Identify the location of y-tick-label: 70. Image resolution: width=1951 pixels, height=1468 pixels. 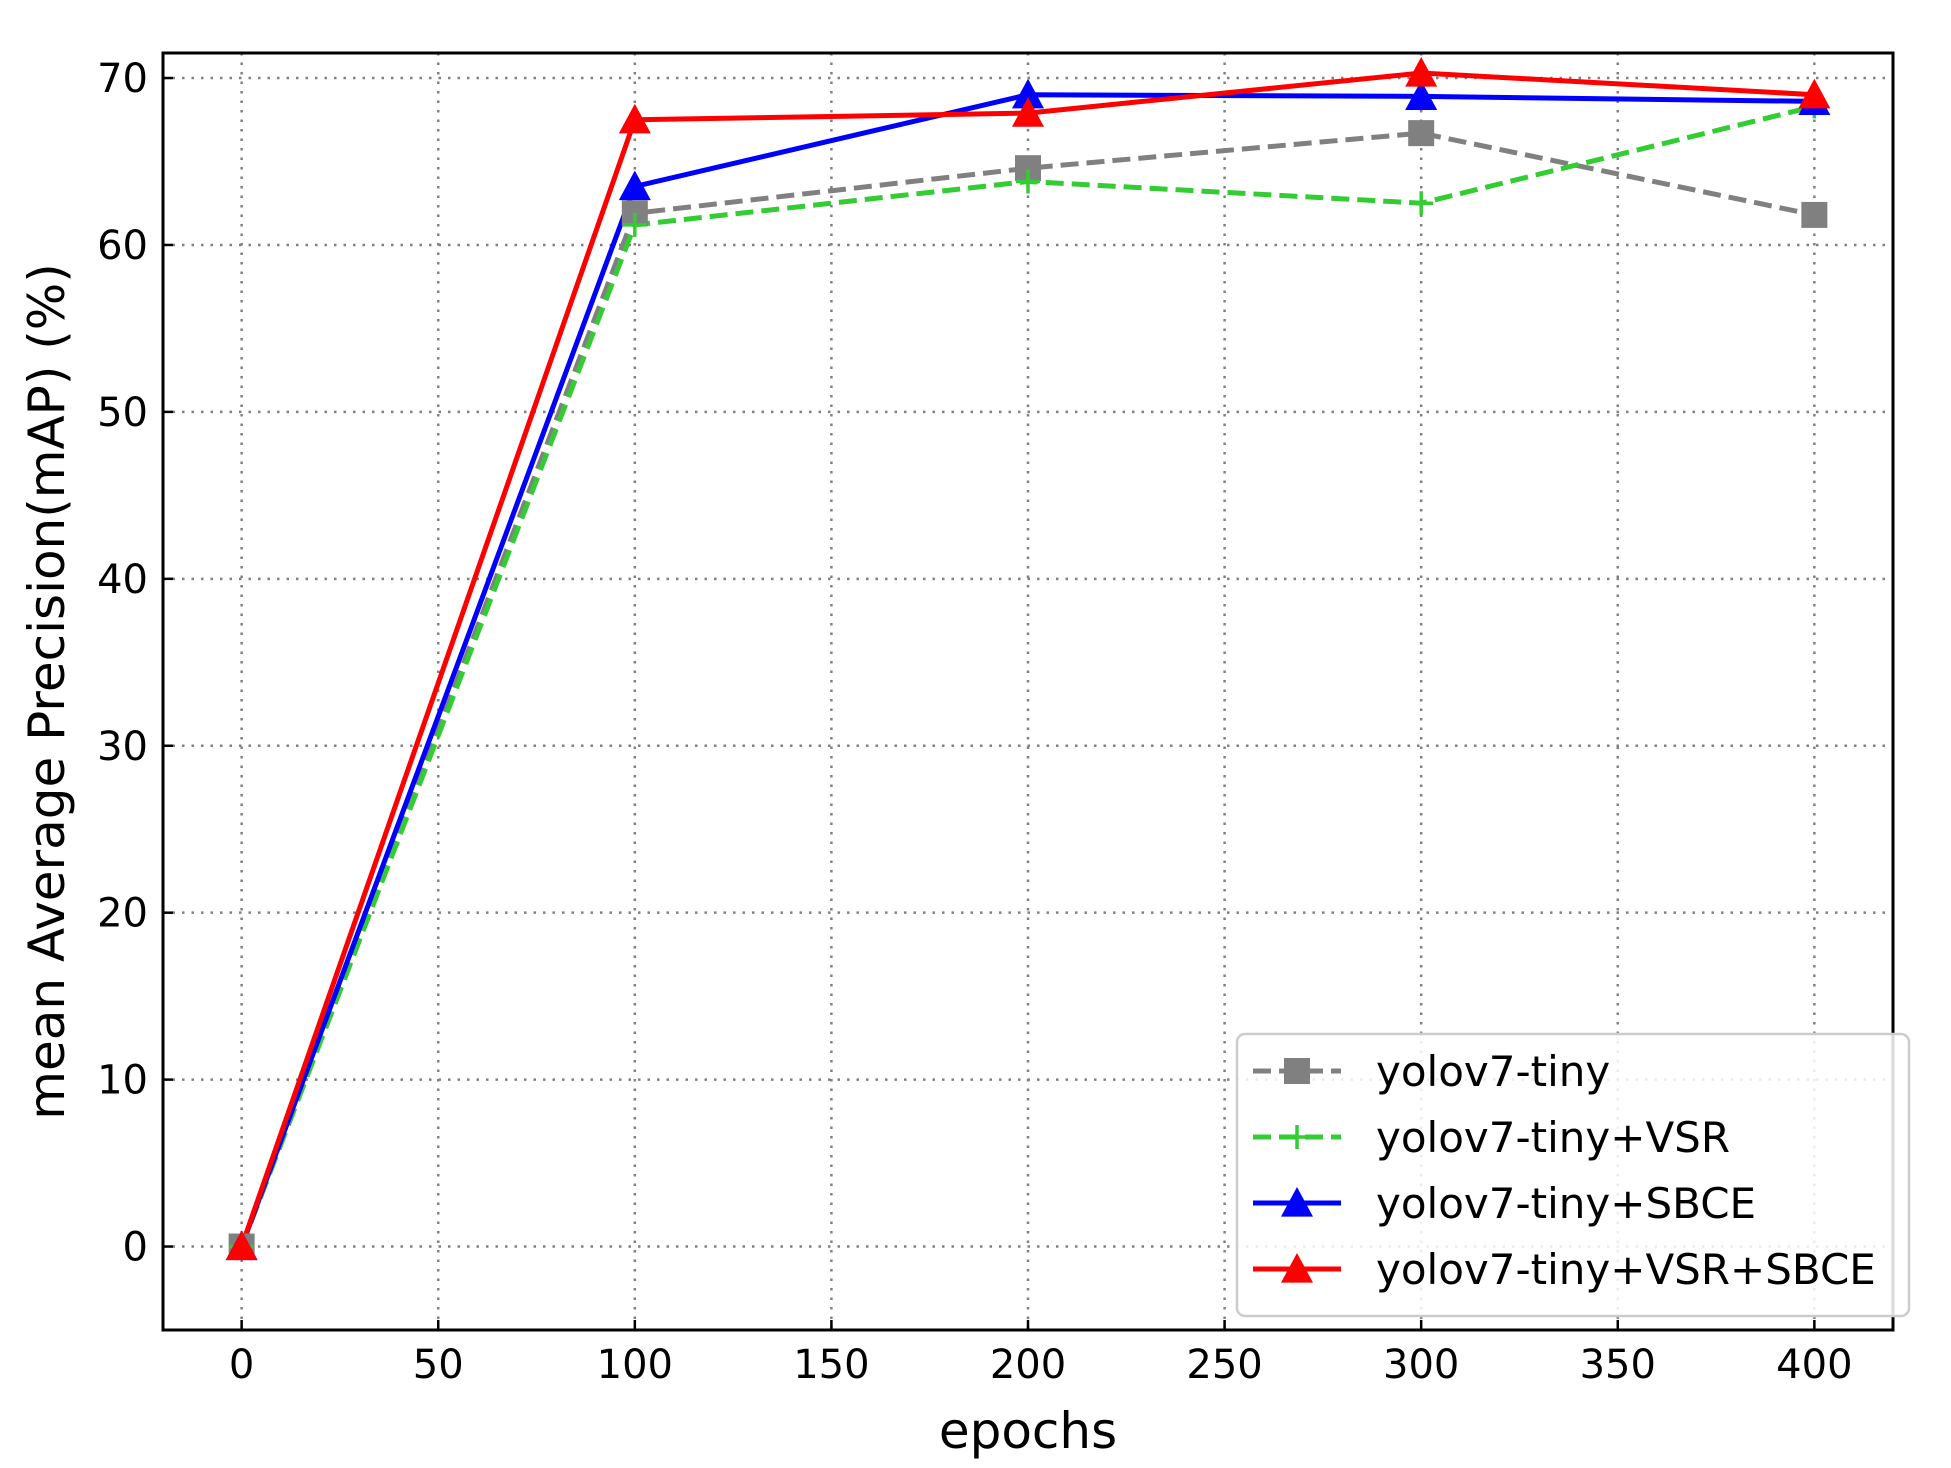
(122, 79).